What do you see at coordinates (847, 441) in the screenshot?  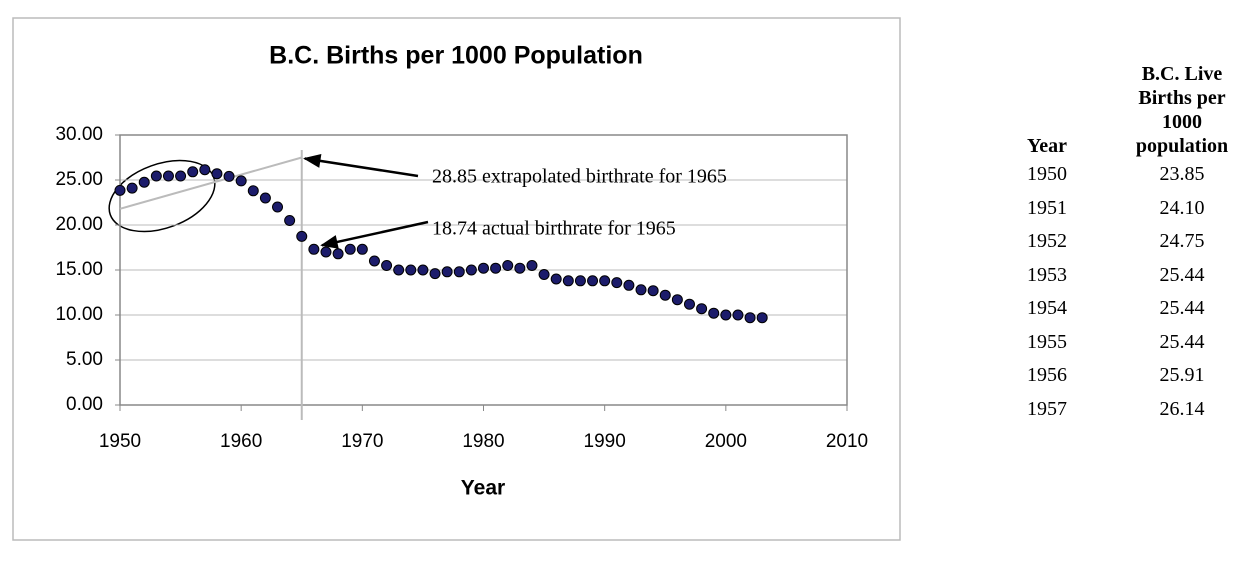 I see `x-tick-label: 2010` at bounding box center [847, 441].